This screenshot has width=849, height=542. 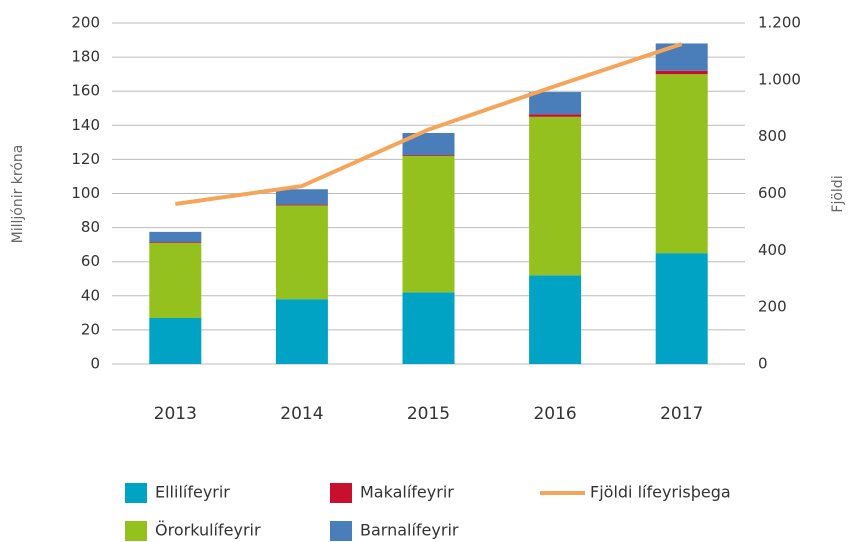 I want to click on x-tick-label: 2016, so click(x=554, y=414).